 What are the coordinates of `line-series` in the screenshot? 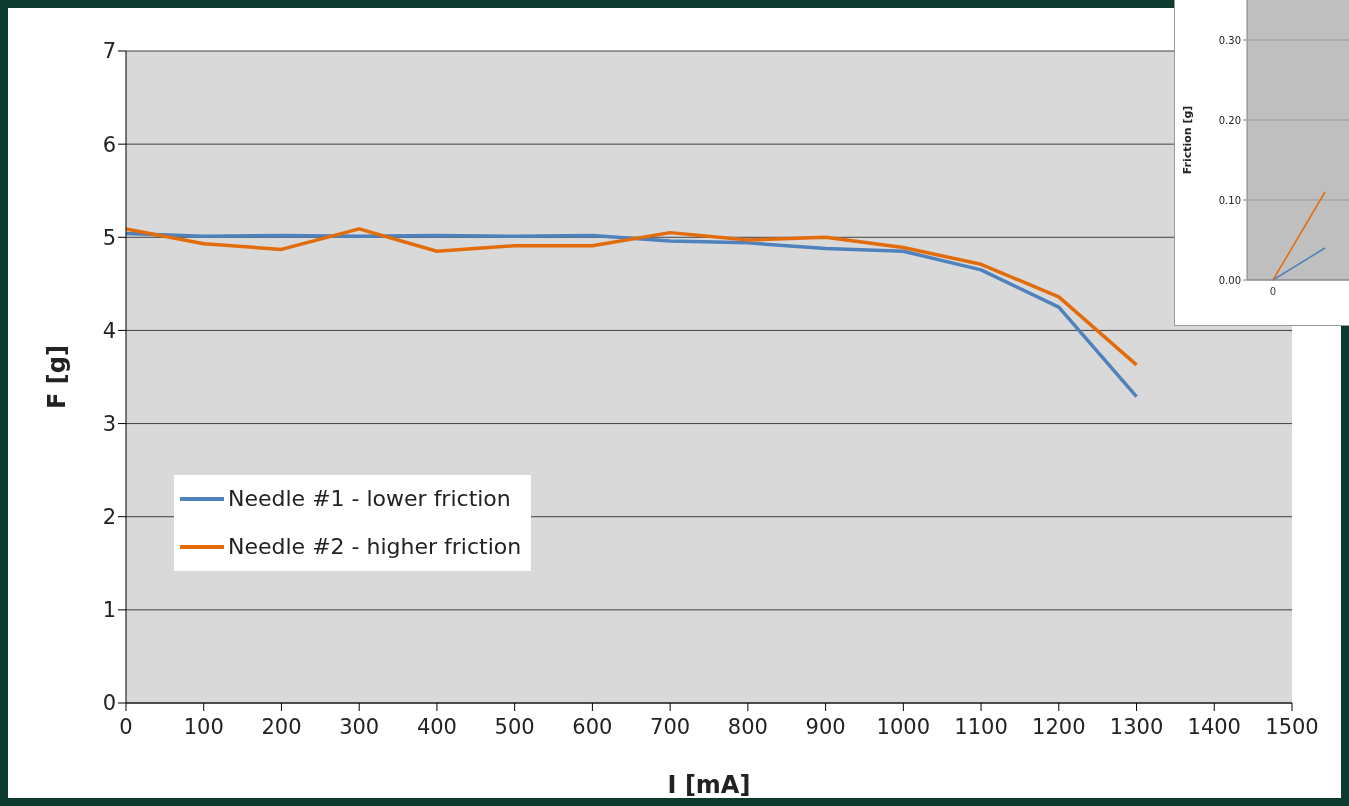 It's located at (632, 297).